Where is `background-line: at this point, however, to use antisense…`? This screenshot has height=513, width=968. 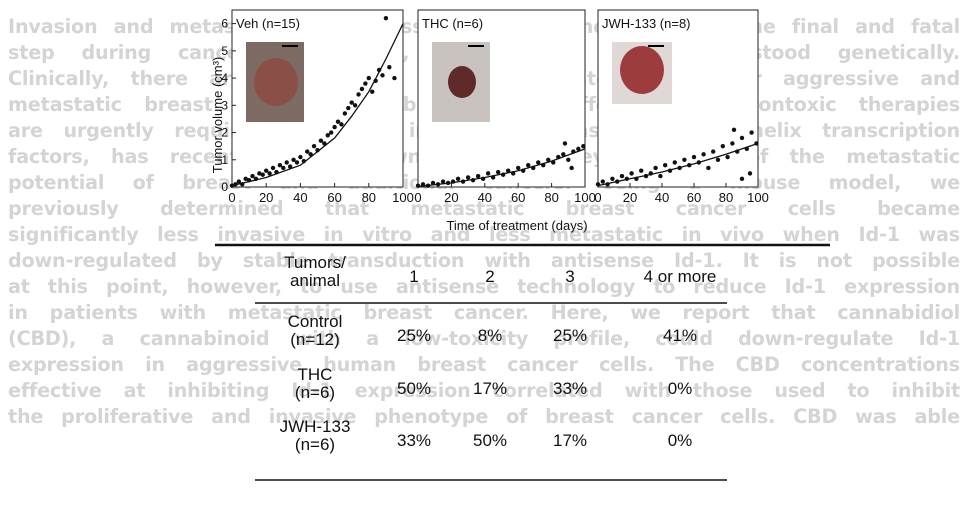 background-line: at this point, however, to use antisense… is located at coordinates (484, 286).